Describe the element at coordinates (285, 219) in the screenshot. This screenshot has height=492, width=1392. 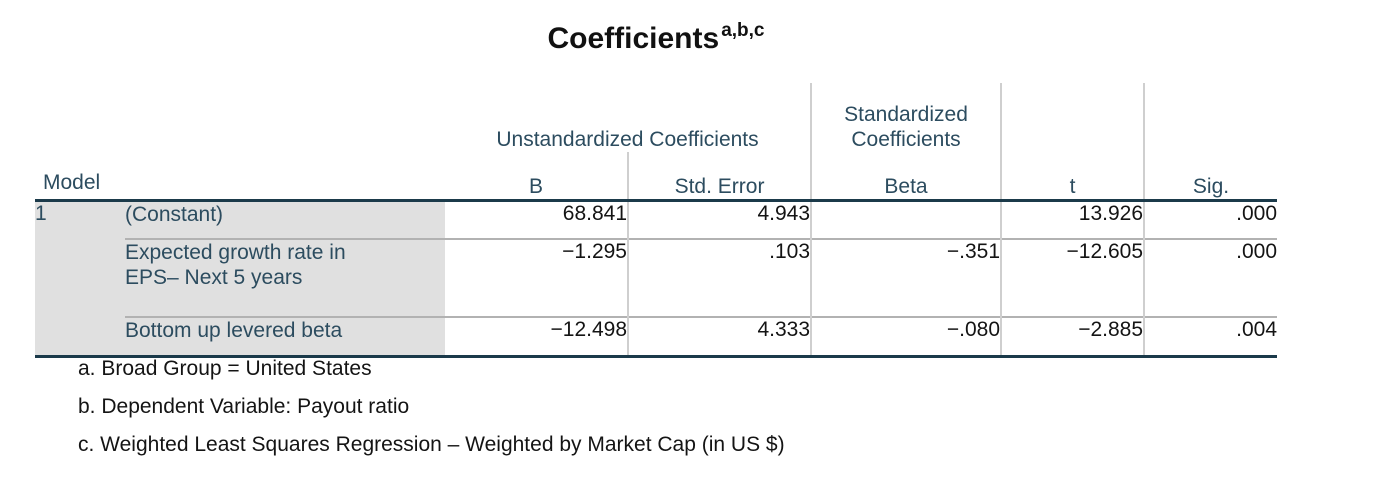
I see `predictor-label: (Constant)` at that location.